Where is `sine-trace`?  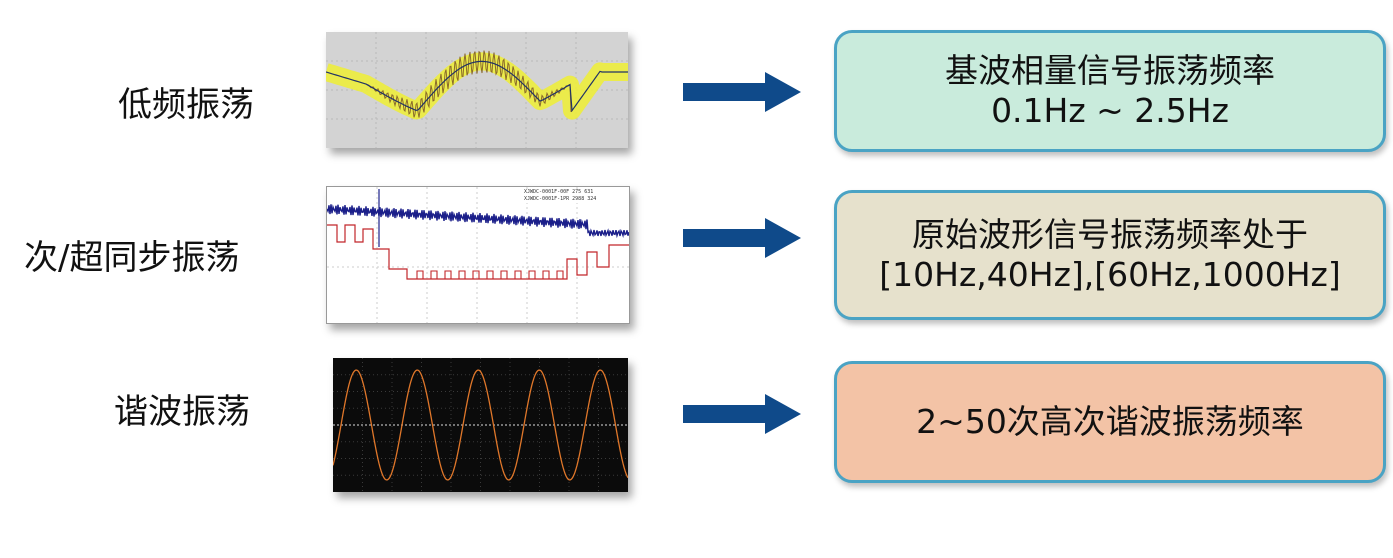 sine-trace is located at coordinates (480, 425).